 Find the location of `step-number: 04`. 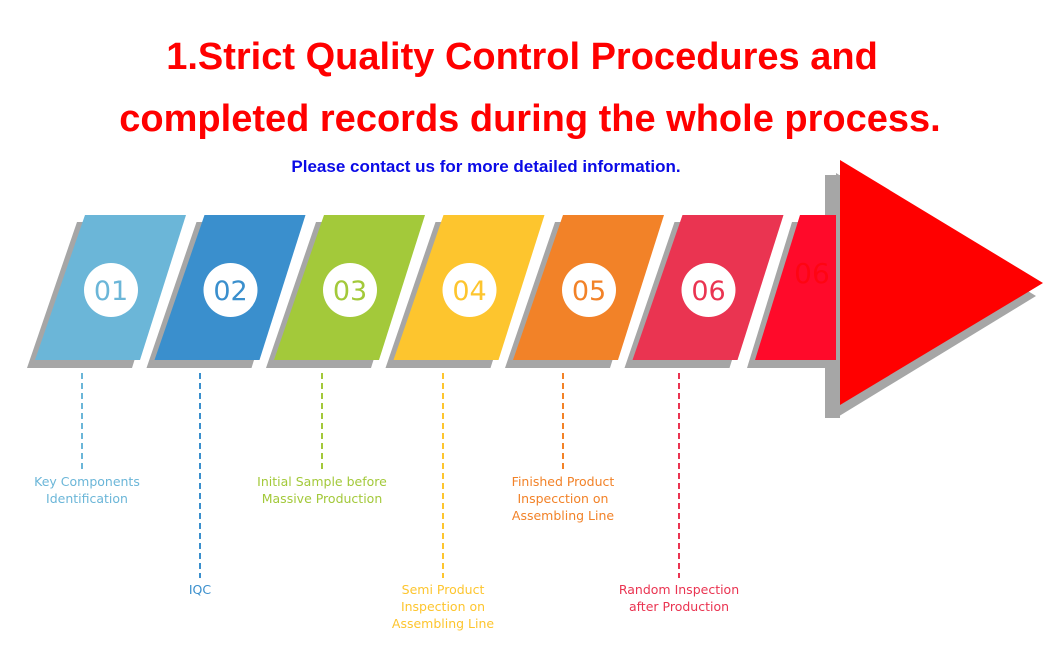

step-number: 04 is located at coordinates (469, 291).